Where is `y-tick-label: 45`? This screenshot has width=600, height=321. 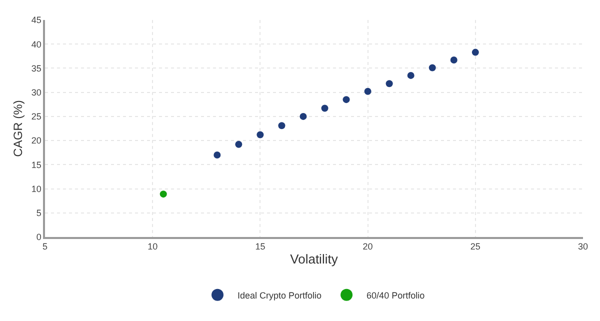
y-tick-label: 45 is located at coordinates (36, 20).